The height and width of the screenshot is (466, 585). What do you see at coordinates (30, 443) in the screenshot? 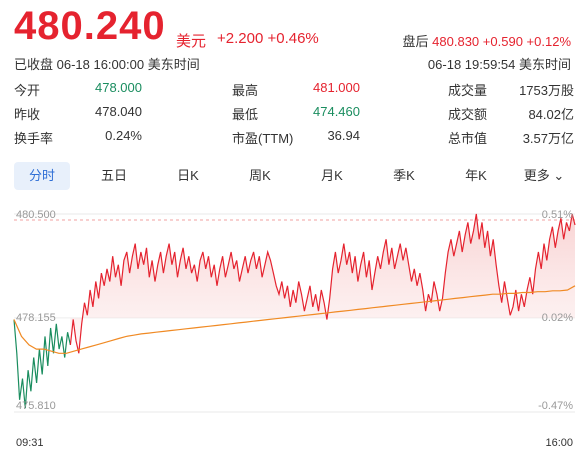
I see `x-tick-start: 09:31` at bounding box center [30, 443].